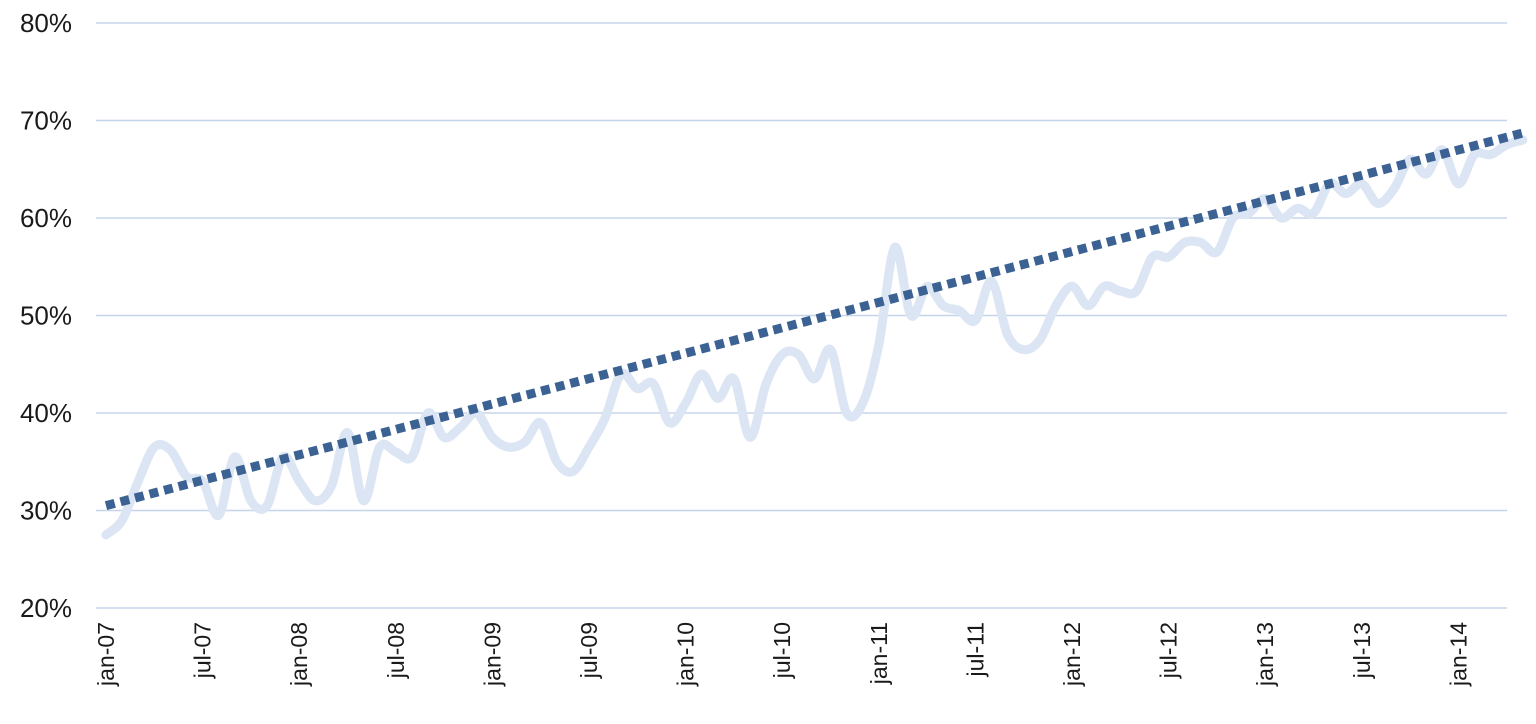 This screenshot has width=1536, height=724. What do you see at coordinates (46, 511) in the screenshot?
I see `y-tick-label: 30%` at bounding box center [46, 511].